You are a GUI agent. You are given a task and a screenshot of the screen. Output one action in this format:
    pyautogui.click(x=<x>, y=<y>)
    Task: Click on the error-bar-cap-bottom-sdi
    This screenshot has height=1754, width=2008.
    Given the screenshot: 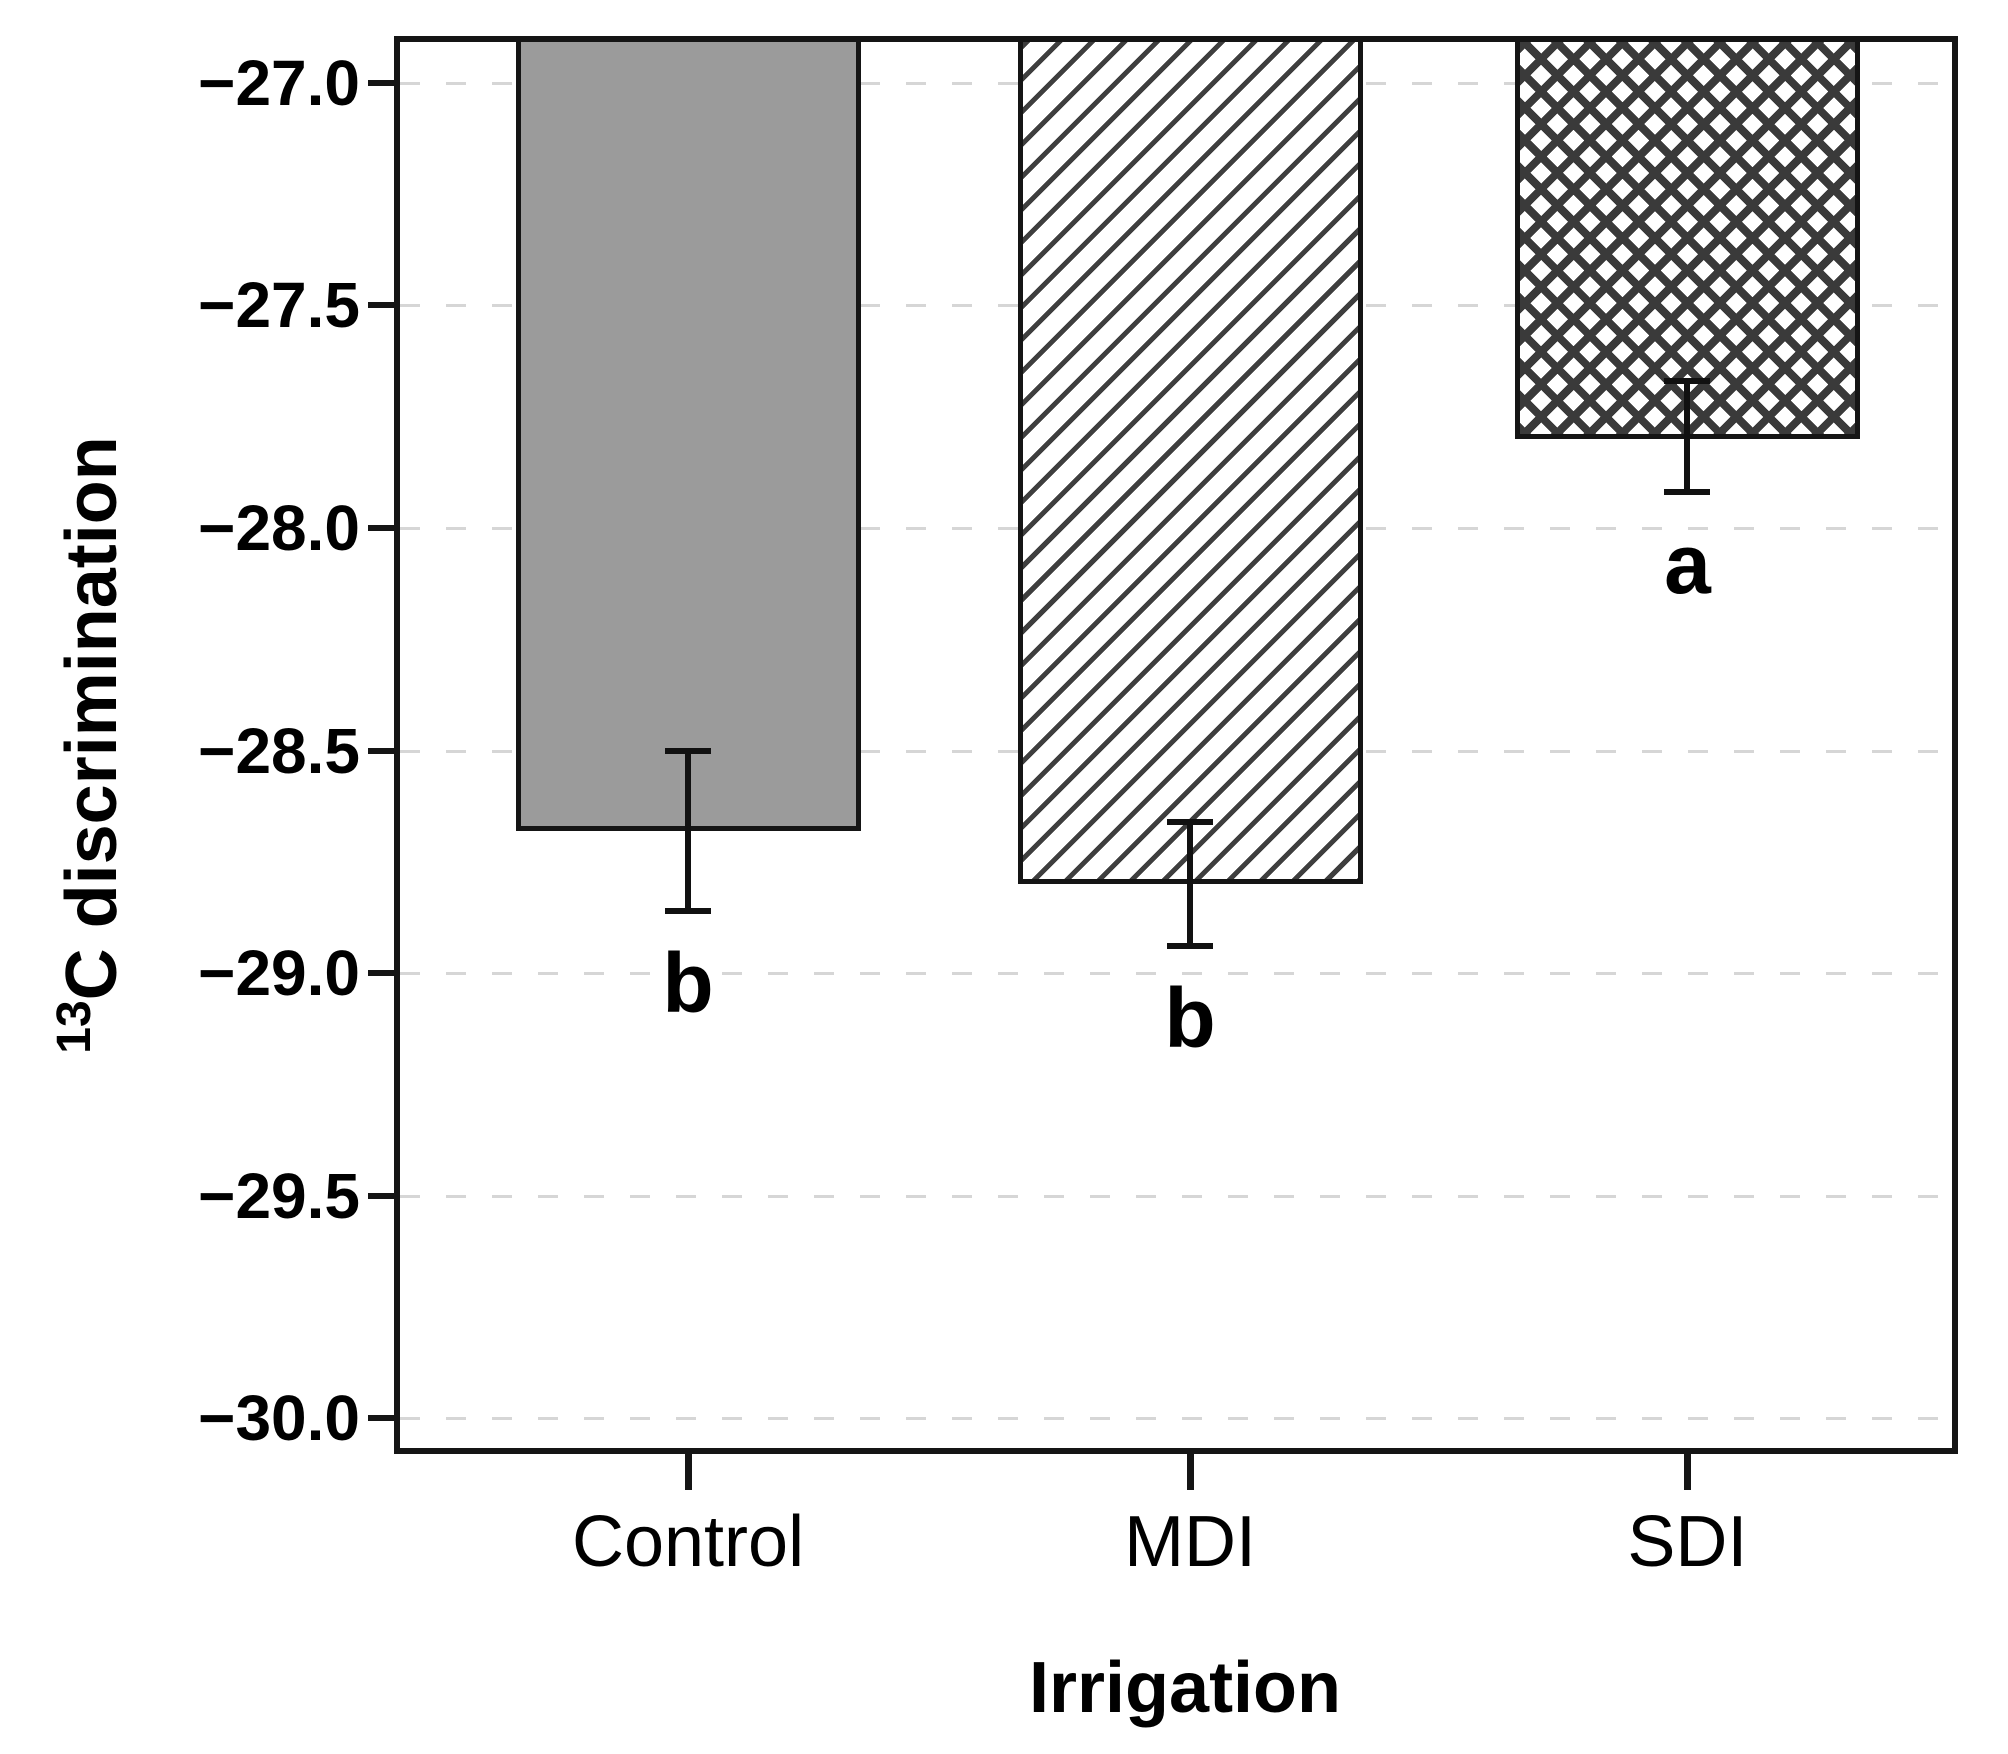 What is the action you would take?
    pyautogui.click(x=1687, y=492)
    